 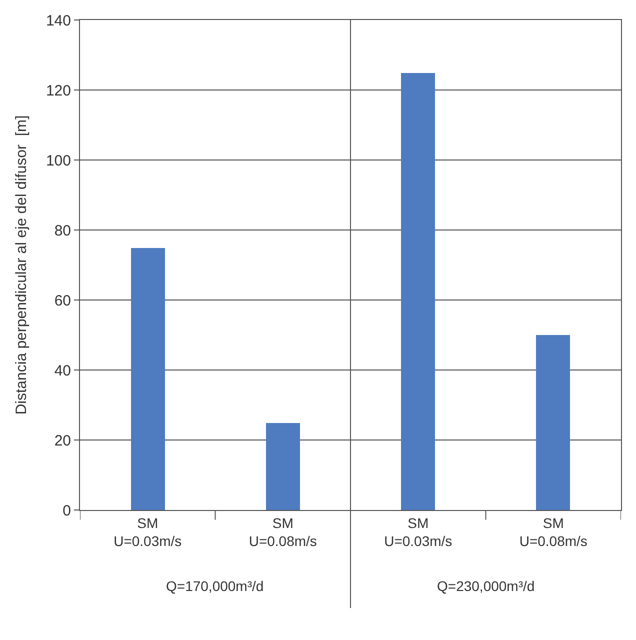 What do you see at coordinates (58, 161) in the screenshot?
I see `y-tick-label: 100` at bounding box center [58, 161].